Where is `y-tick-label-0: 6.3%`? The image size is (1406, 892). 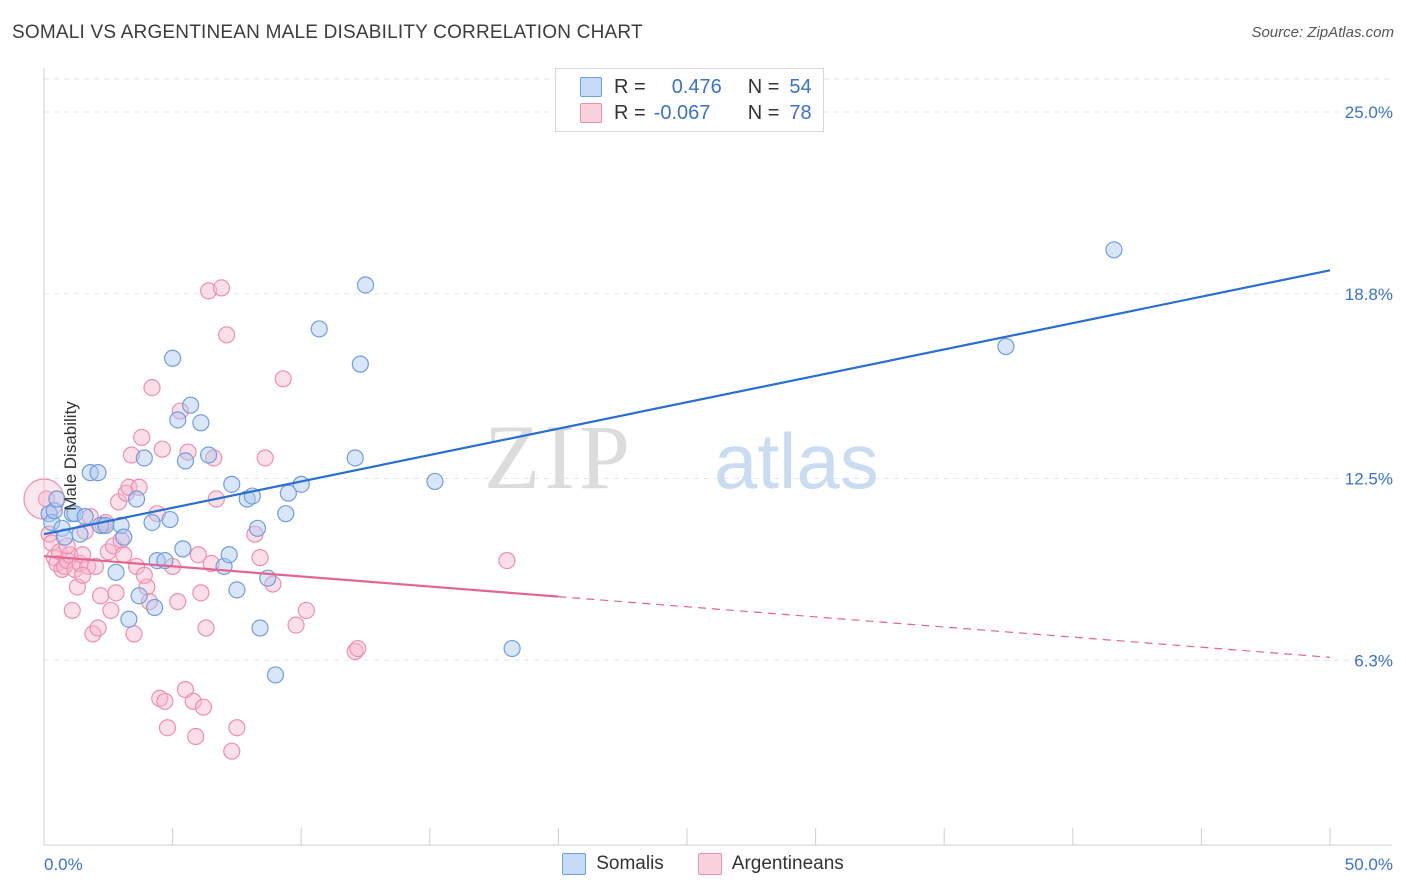
y-tick-label-0: 6.3% is located at coordinates (1373, 660).